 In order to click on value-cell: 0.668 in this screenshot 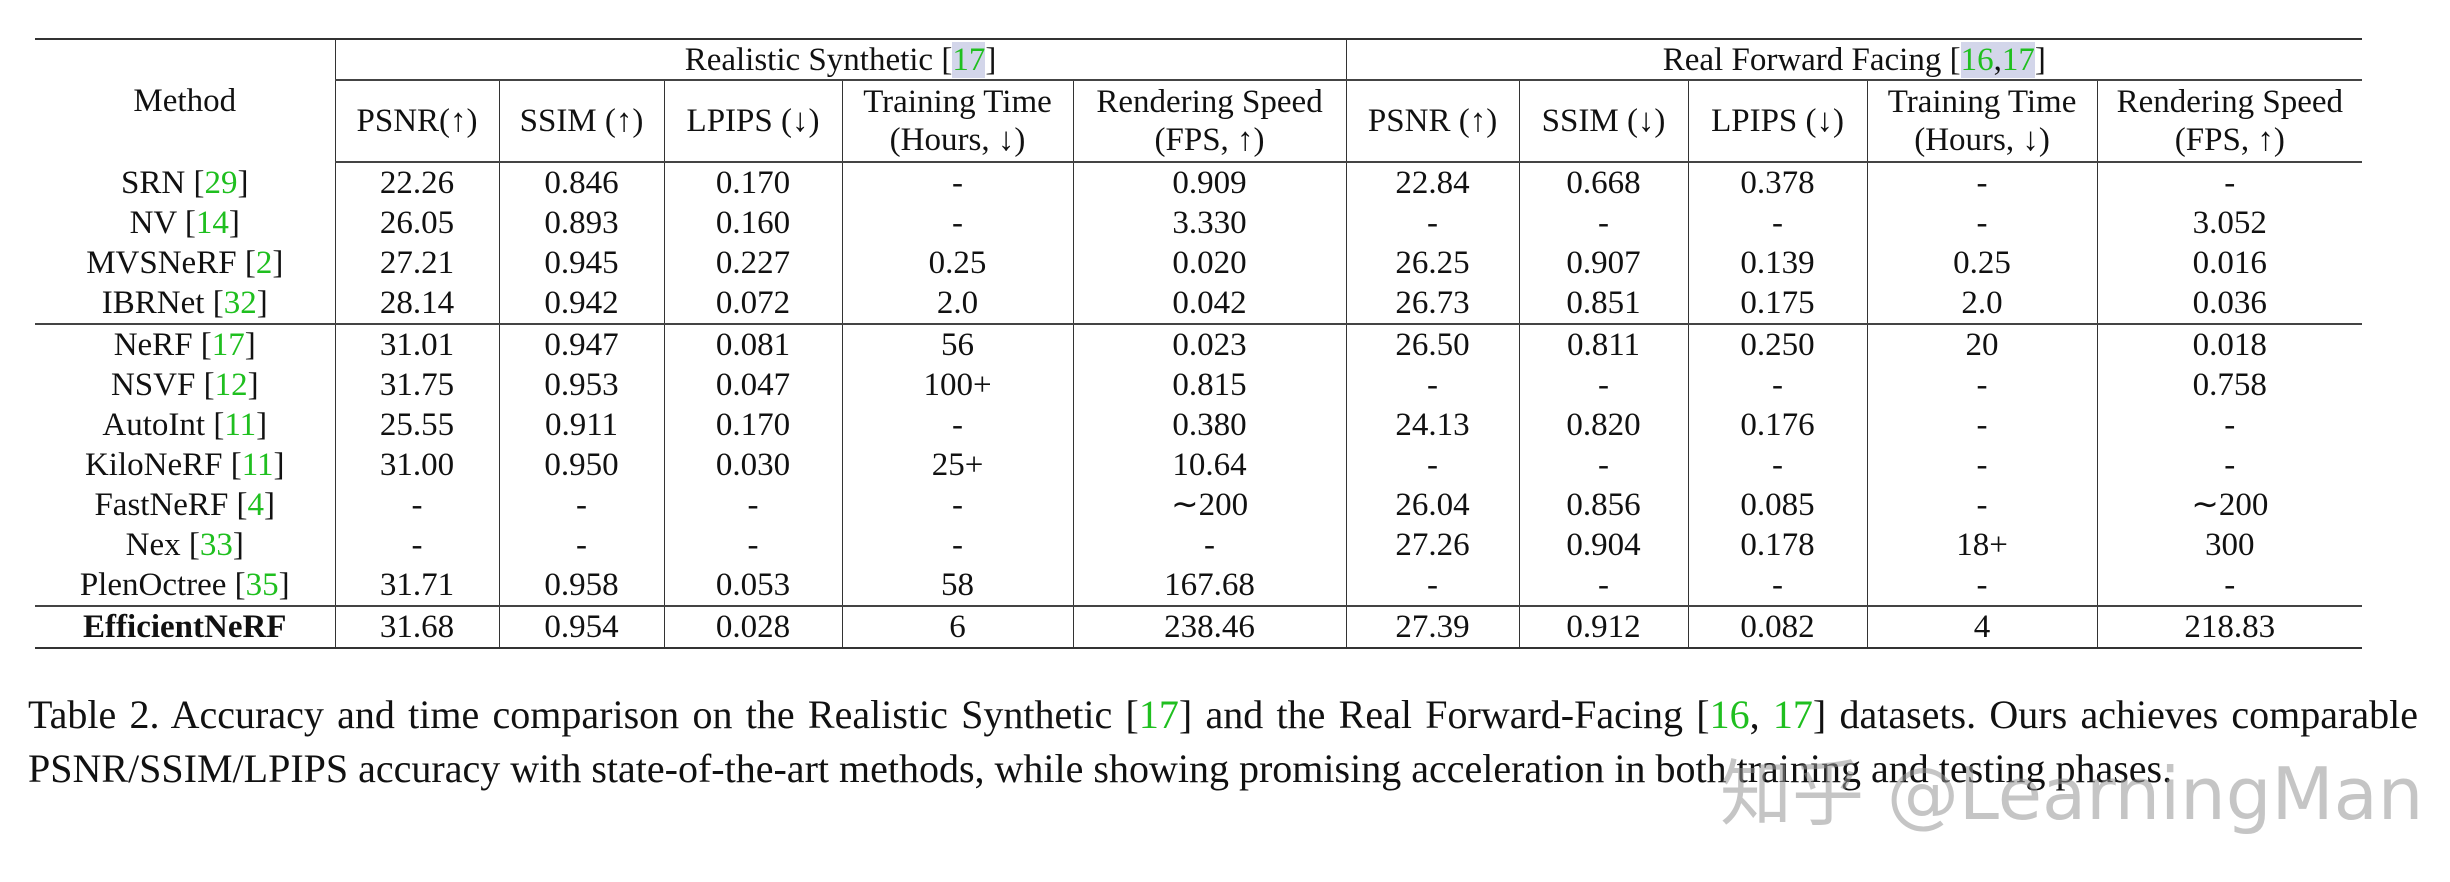, I will do `click(1603, 182)`.